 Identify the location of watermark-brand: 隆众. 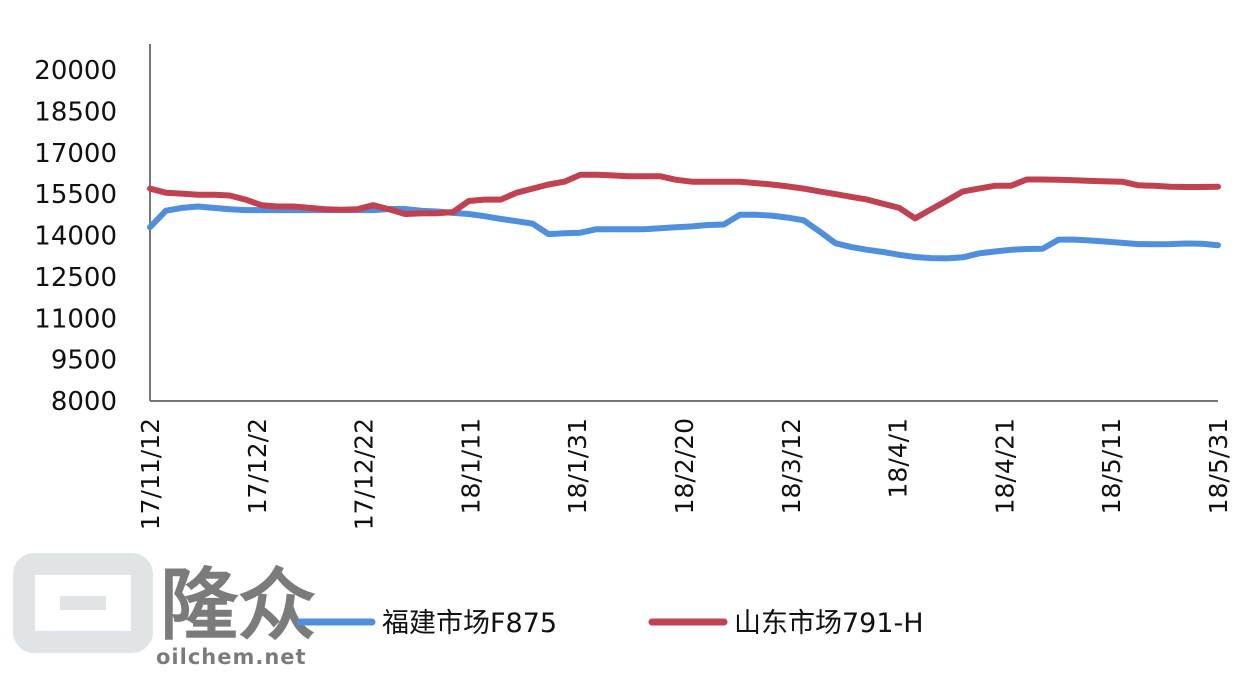
(238, 606).